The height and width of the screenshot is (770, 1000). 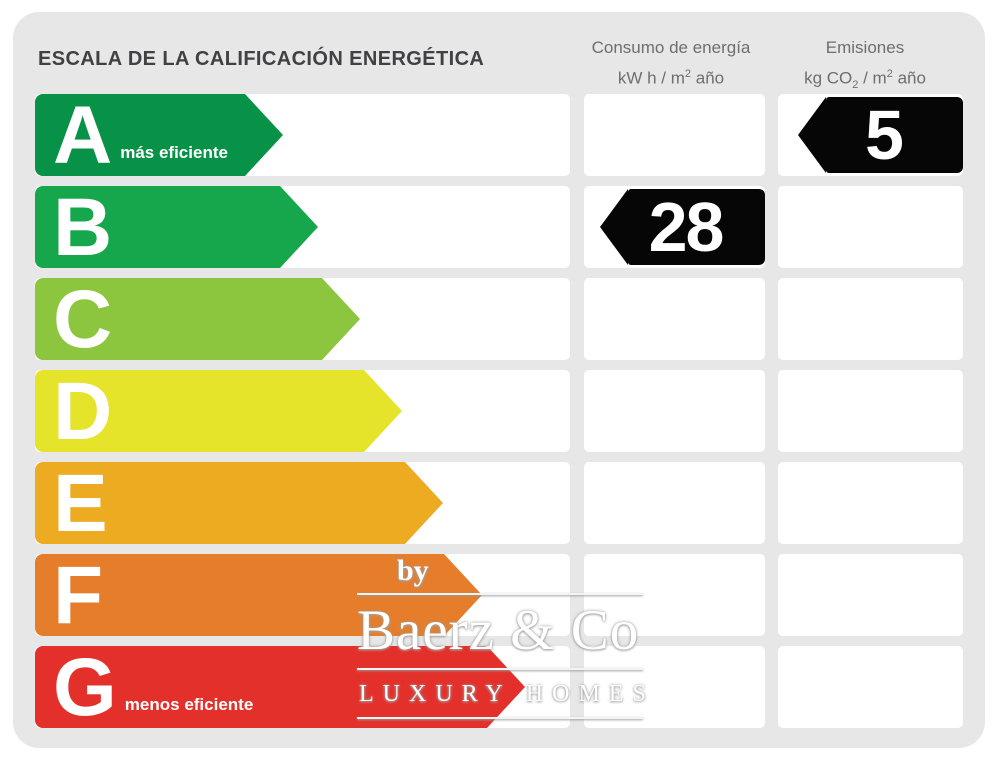 I want to click on consumo-header-unit: kW h / m2 año, so click(x=671, y=78).